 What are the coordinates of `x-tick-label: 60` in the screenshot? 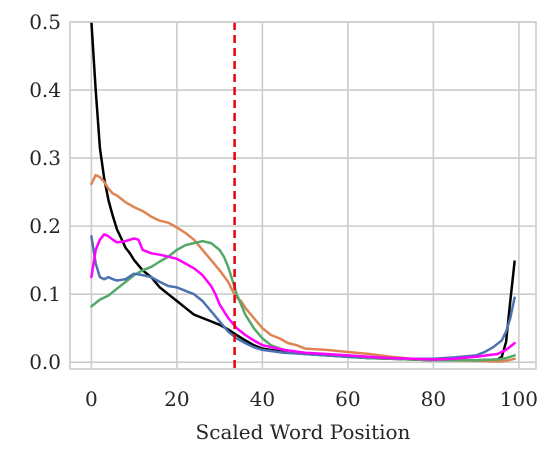 It's located at (347, 399).